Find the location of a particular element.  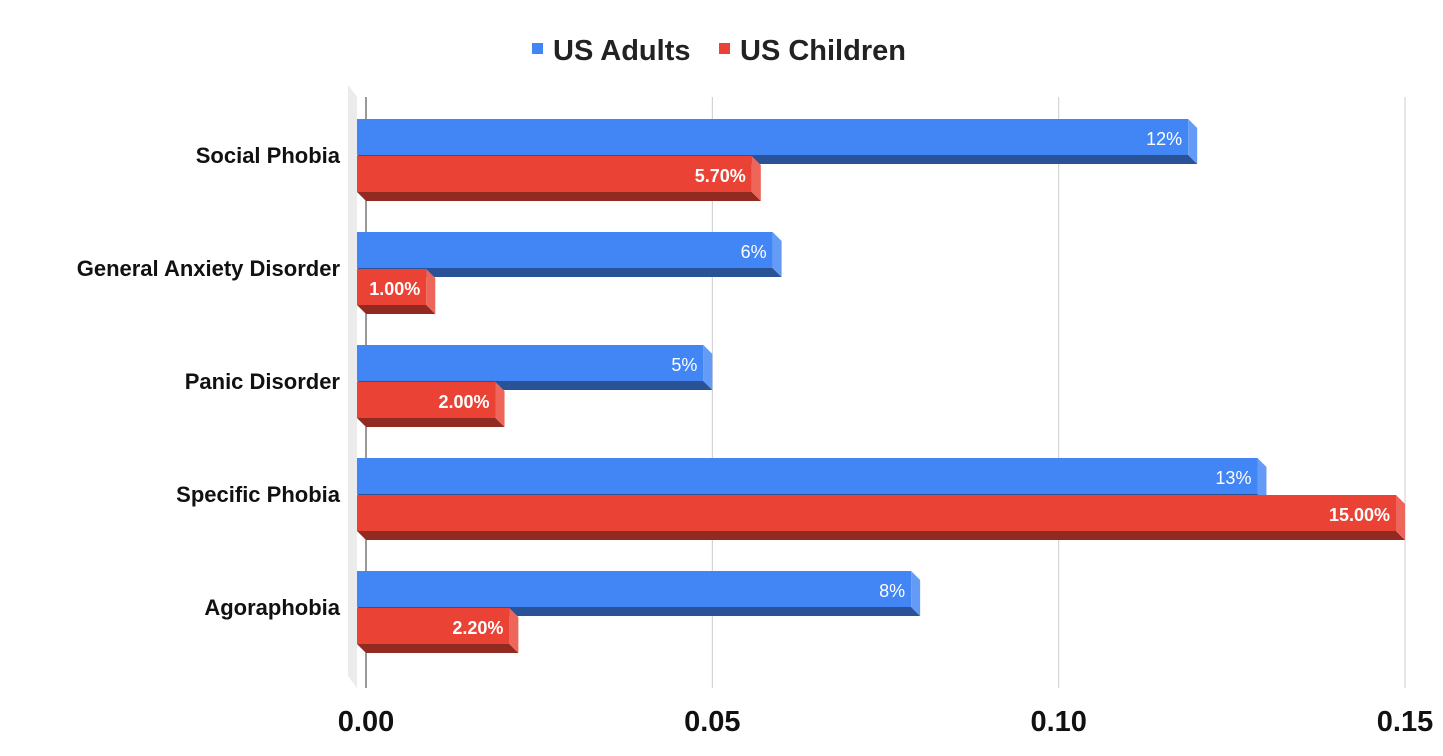

data-label-0-3: 13% is located at coordinates (1233, 478).